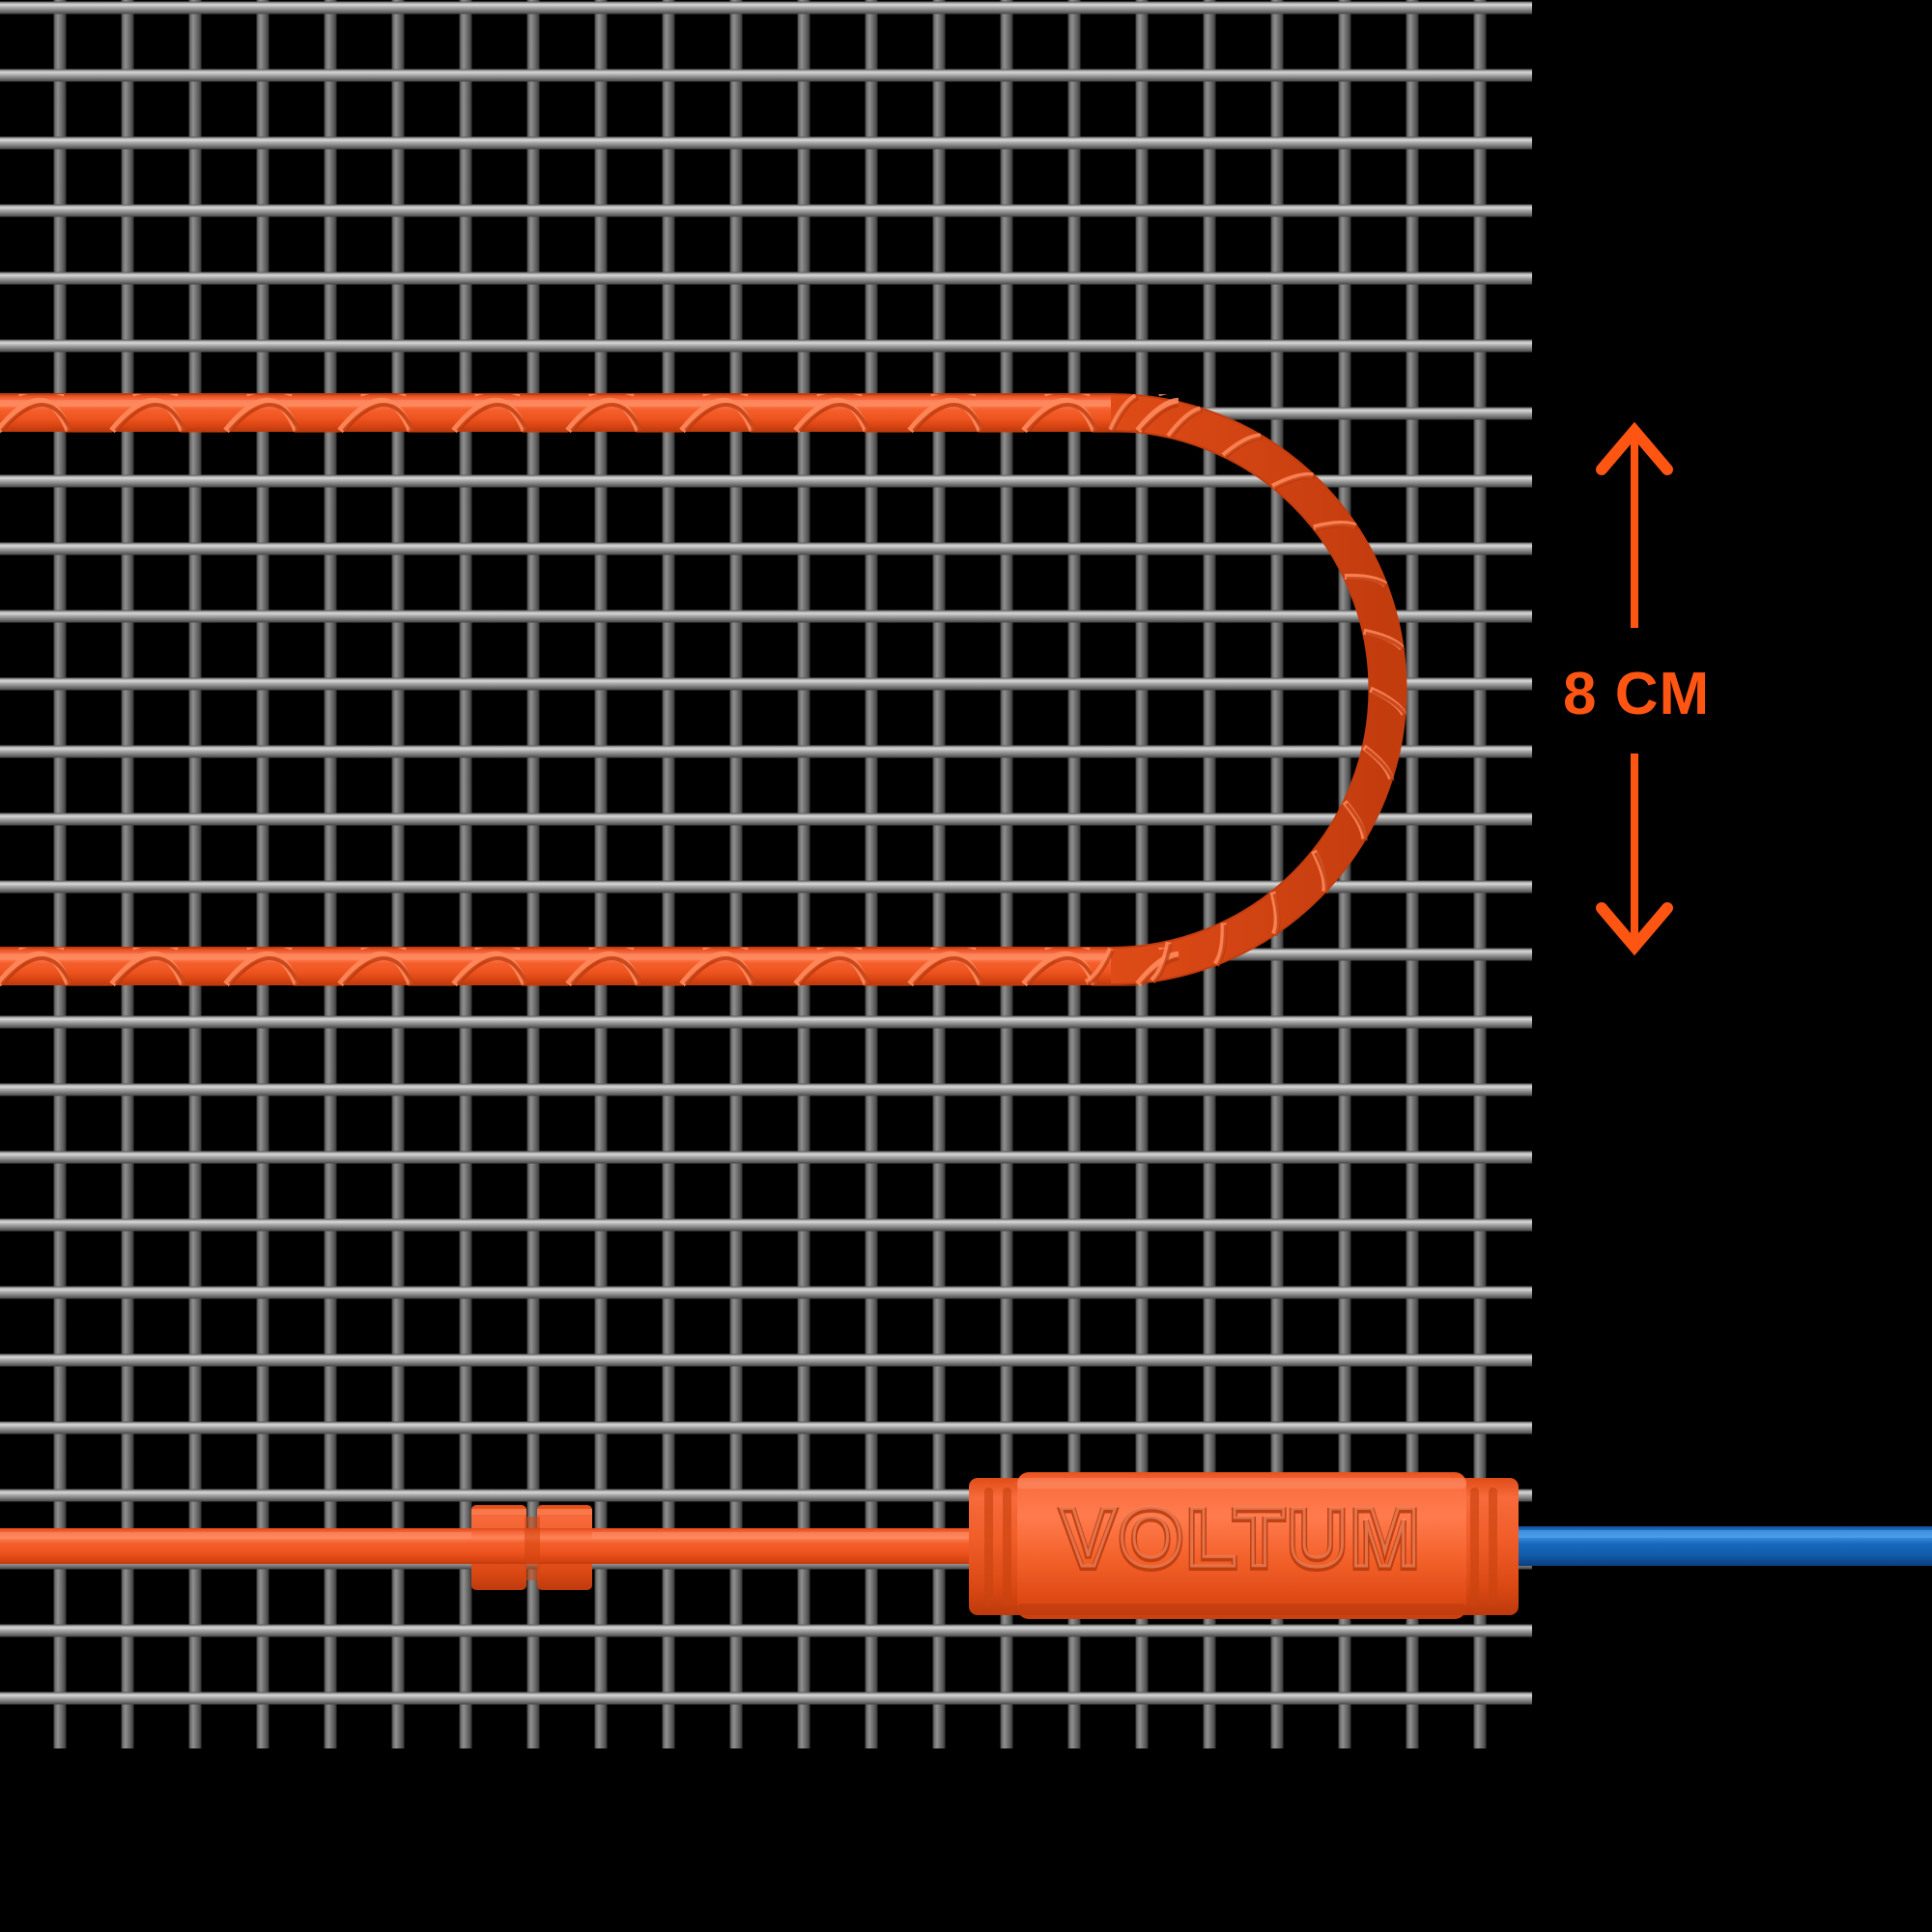 This screenshot has width=1932, height=1932. I want to click on connector-gloss, so click(1241, 1483).